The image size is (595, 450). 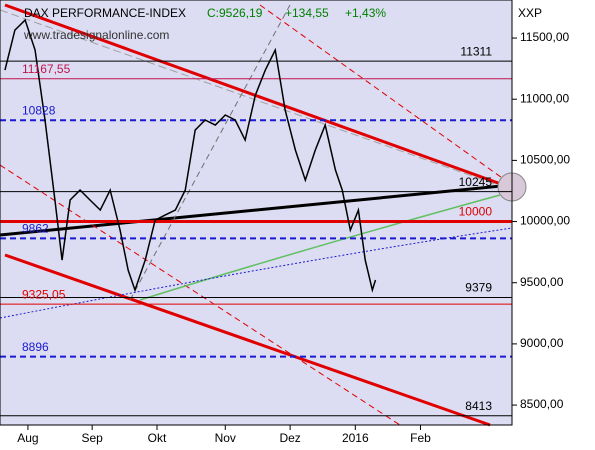 I want to click on x-tick-label: 2016, so click(x=355, y=438).